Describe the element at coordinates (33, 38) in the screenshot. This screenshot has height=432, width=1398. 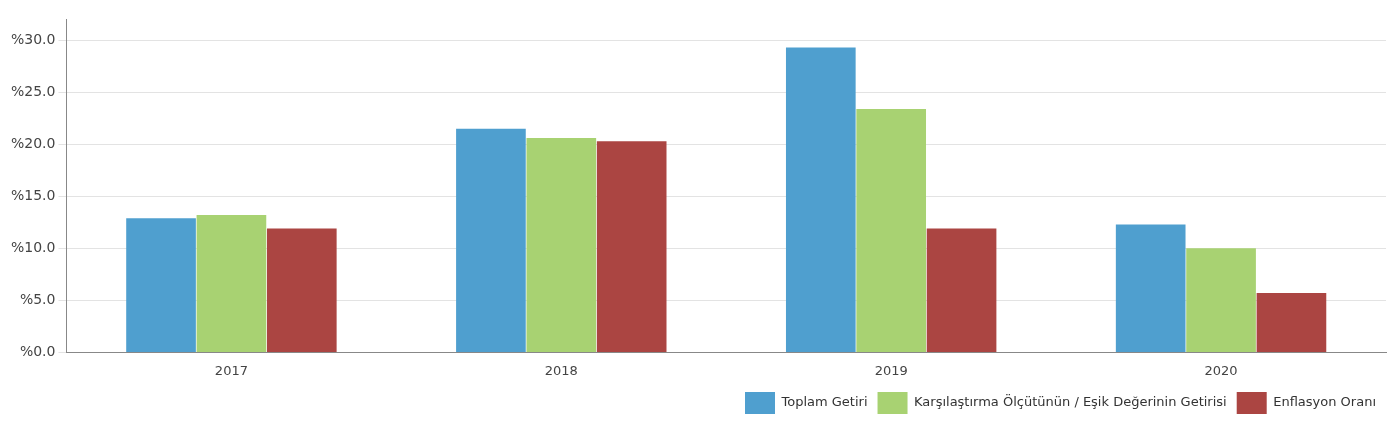
I see `y-tick-label: %30.0` at that location.